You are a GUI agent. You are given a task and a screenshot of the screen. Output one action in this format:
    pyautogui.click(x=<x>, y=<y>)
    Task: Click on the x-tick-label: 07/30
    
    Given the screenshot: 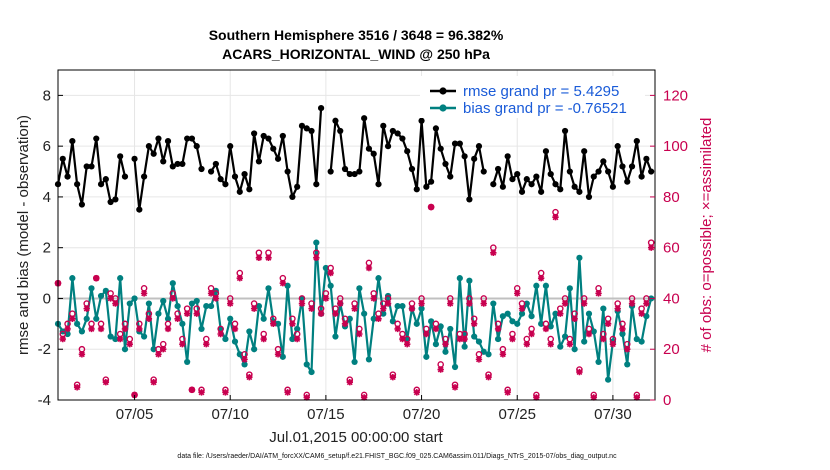 What is the action you would take?
    pyautogui.click(x=613, y=414)
    